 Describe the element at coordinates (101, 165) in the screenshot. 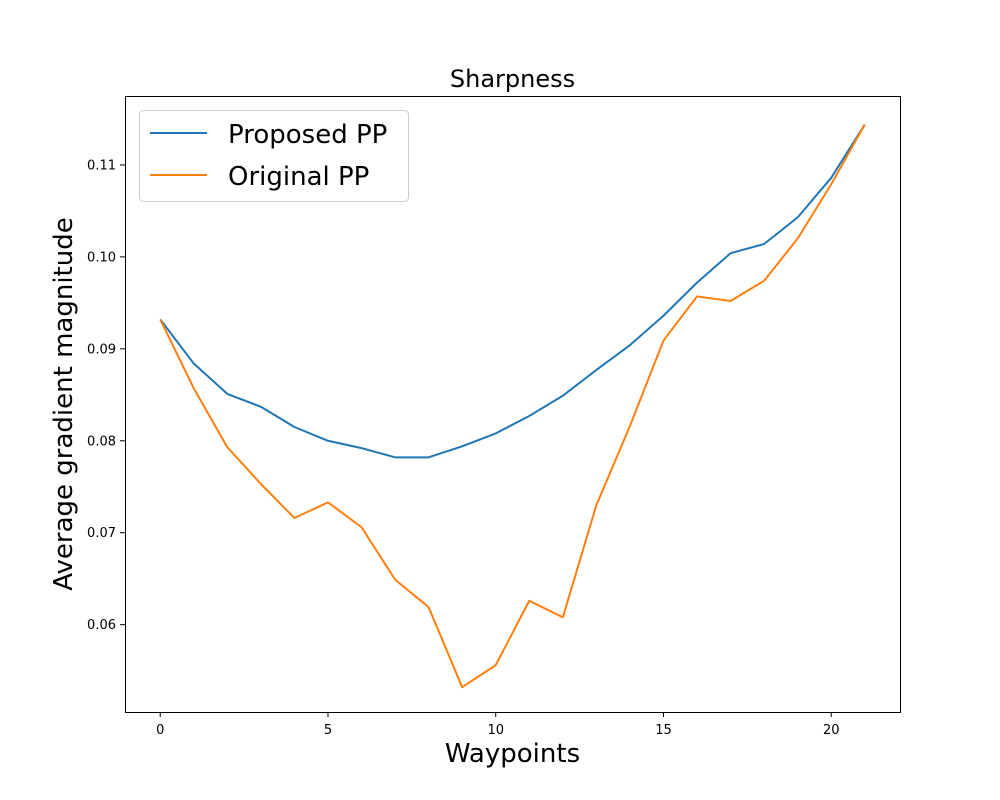

I see `y-tick-label: 0.11` at that location.